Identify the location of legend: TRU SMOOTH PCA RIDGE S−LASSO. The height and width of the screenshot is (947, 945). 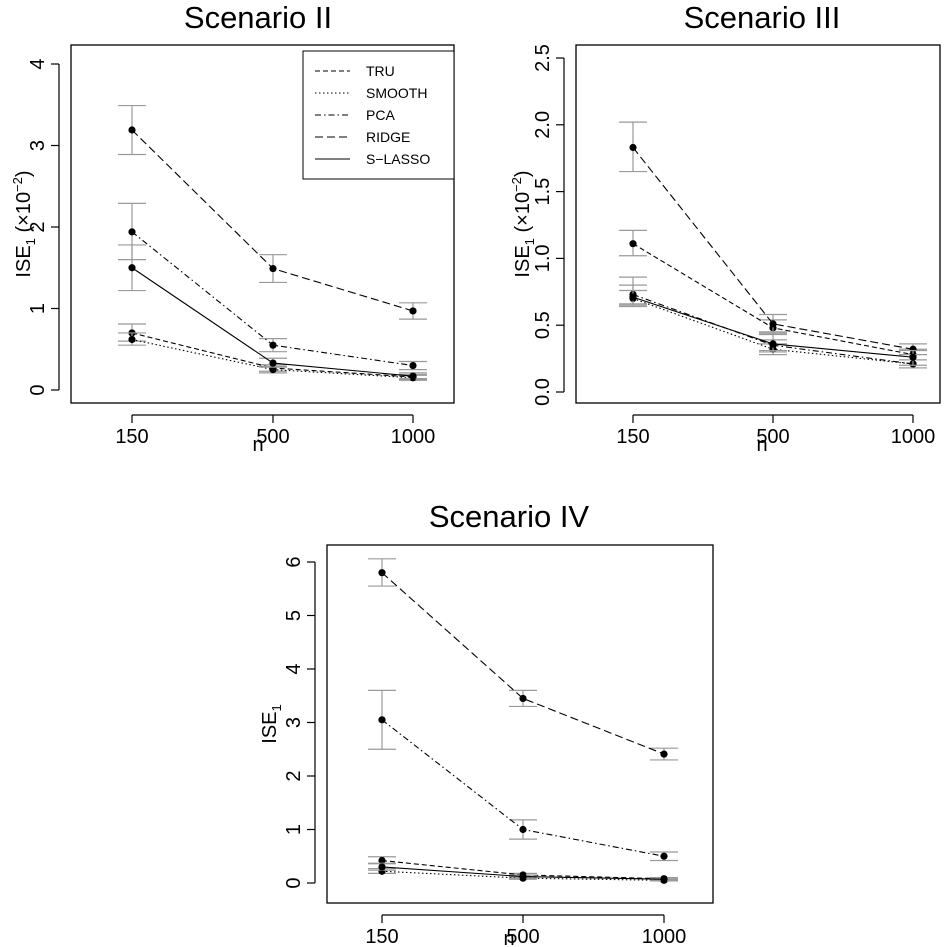
(378, 115).